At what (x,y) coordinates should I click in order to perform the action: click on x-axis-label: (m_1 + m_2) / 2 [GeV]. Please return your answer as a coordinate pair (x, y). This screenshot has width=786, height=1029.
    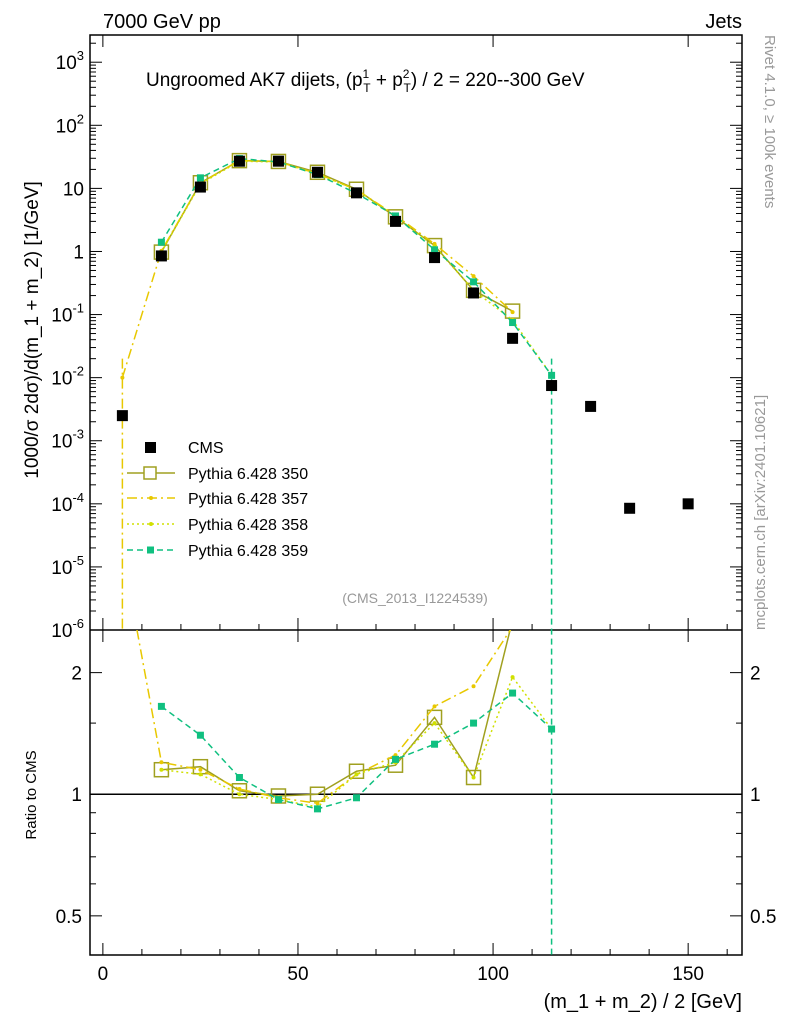
    Looking at the image, I should click on (643, 1002).